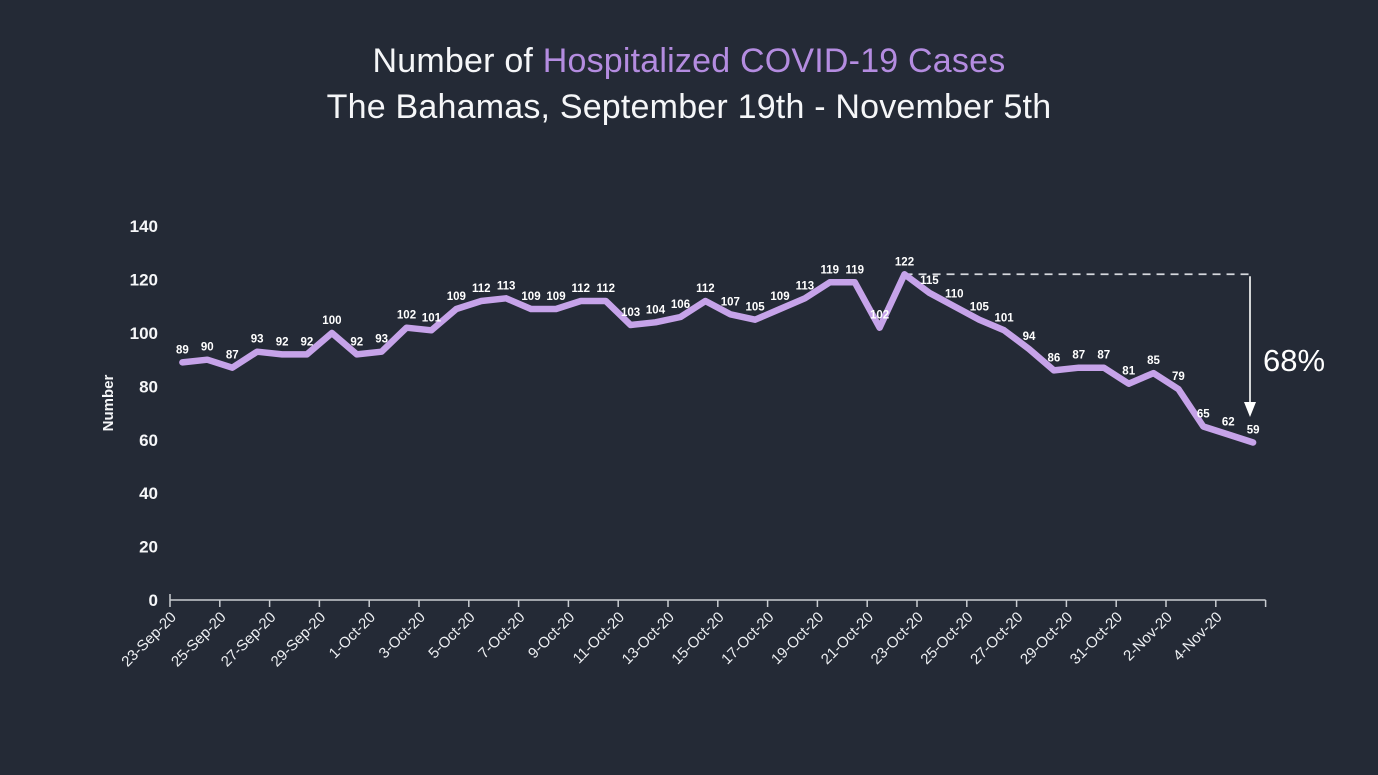 Image resolution: width=1378 pixels, height=775 pixels. I want to click on decline-arrow-head, so click(1250, 409).